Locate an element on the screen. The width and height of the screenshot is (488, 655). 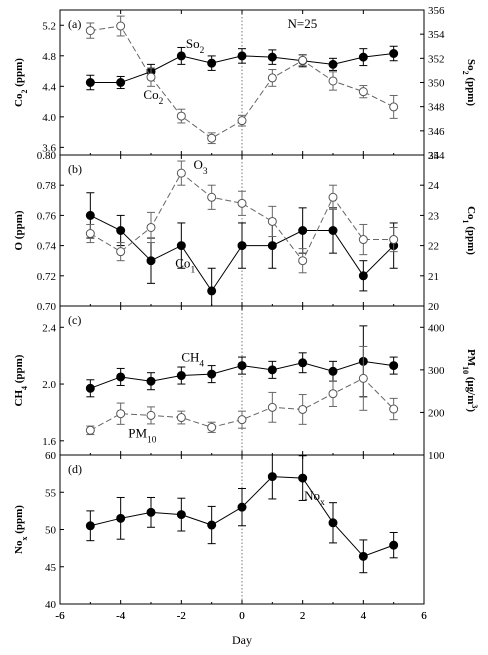
y-tick-label-left: 0.76 is located at coordinates (47, 216).